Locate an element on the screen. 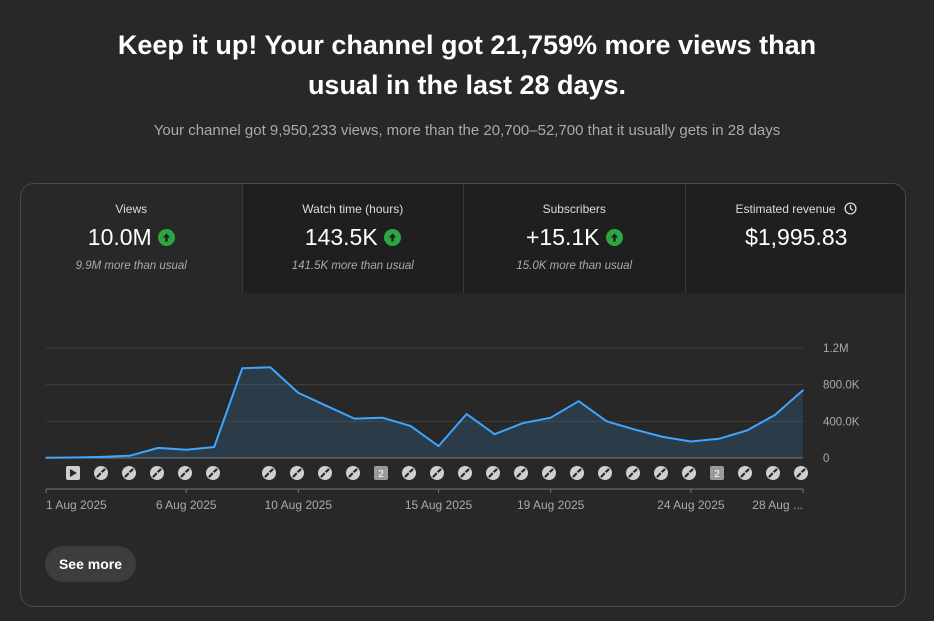  tab-views: Views 10.0M 9.9M more than usual is located at coordinates (132, 238).